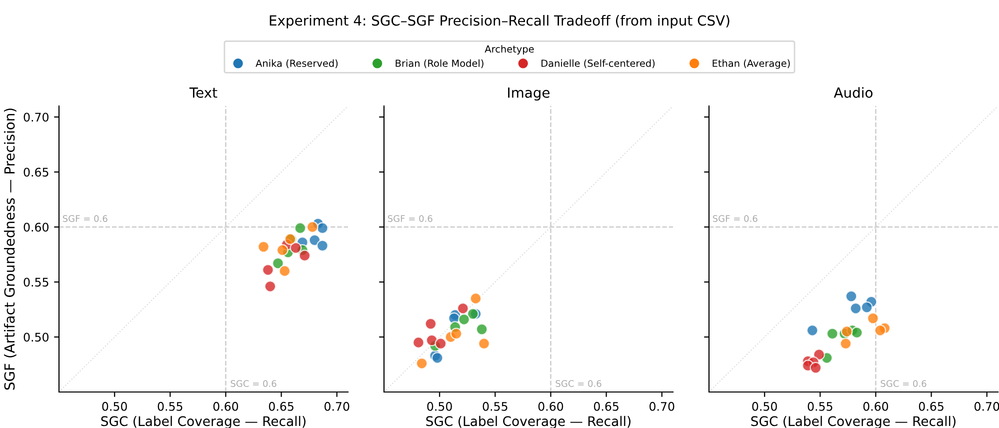 The width and height of the screenshot is (999, 428). What do you see at coordinates (36, 282) in the screenshot?
I see `y-tick-label: 0.55` at bounding box center [36, 282].